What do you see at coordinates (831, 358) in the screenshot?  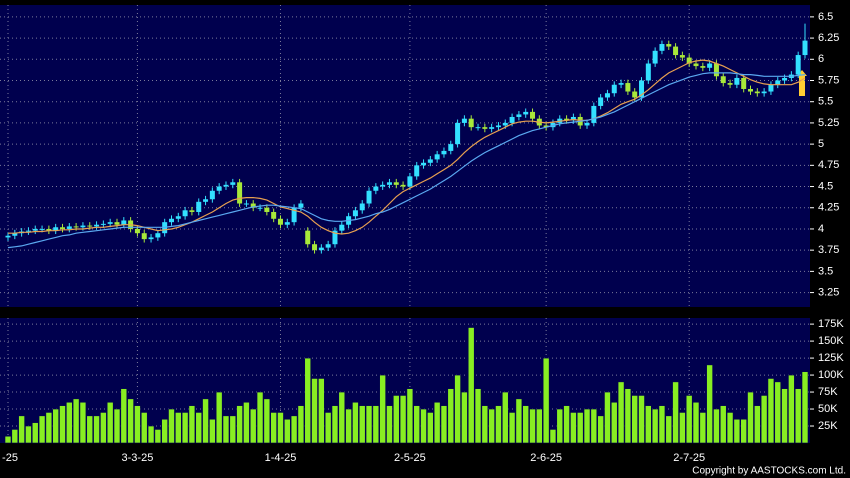 I see `y-tick-label: 125K` at bounding box center [831, 358].